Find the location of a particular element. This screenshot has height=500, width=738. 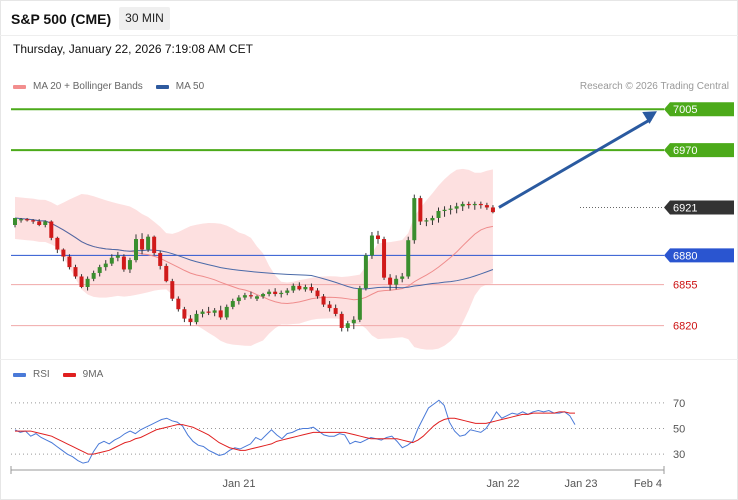

ma20-swatch is located at coordinates (19, 86).